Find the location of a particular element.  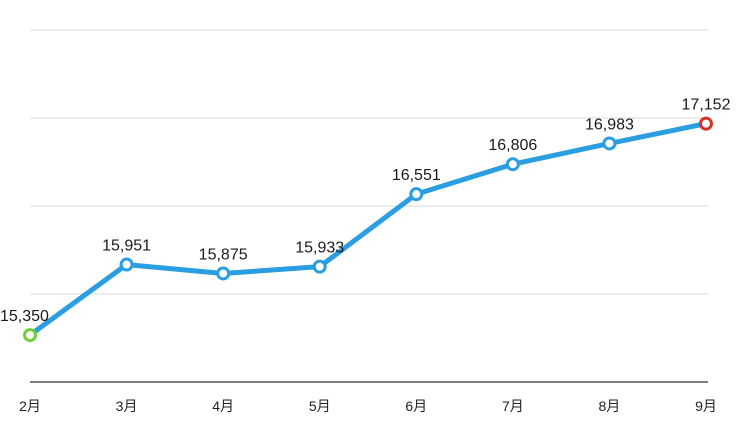

x-tick-label: 7月 is located at coordinates (513, 406).